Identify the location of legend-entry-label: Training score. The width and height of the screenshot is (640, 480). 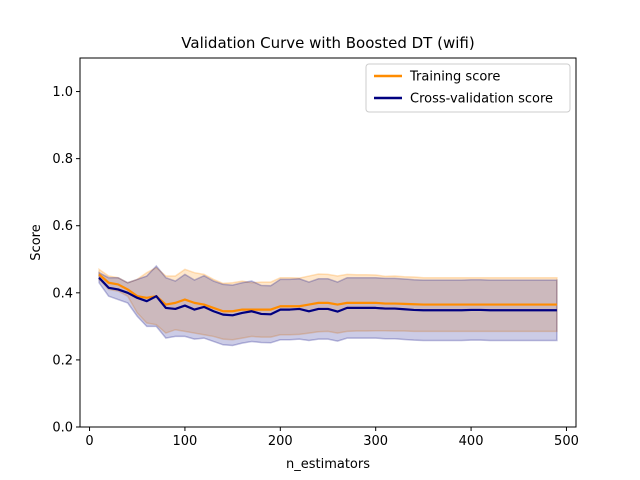
(454, 77).